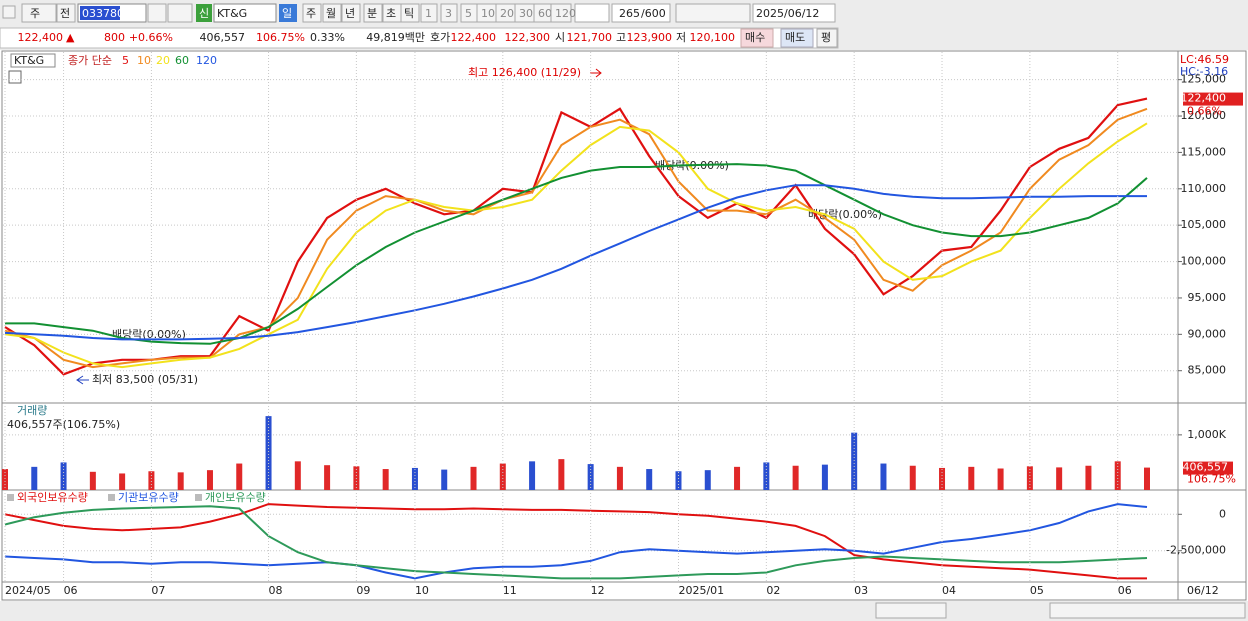  Describe the element at coordinates (41, 37) in the screenshot. I see `price: 122,400` at that location.